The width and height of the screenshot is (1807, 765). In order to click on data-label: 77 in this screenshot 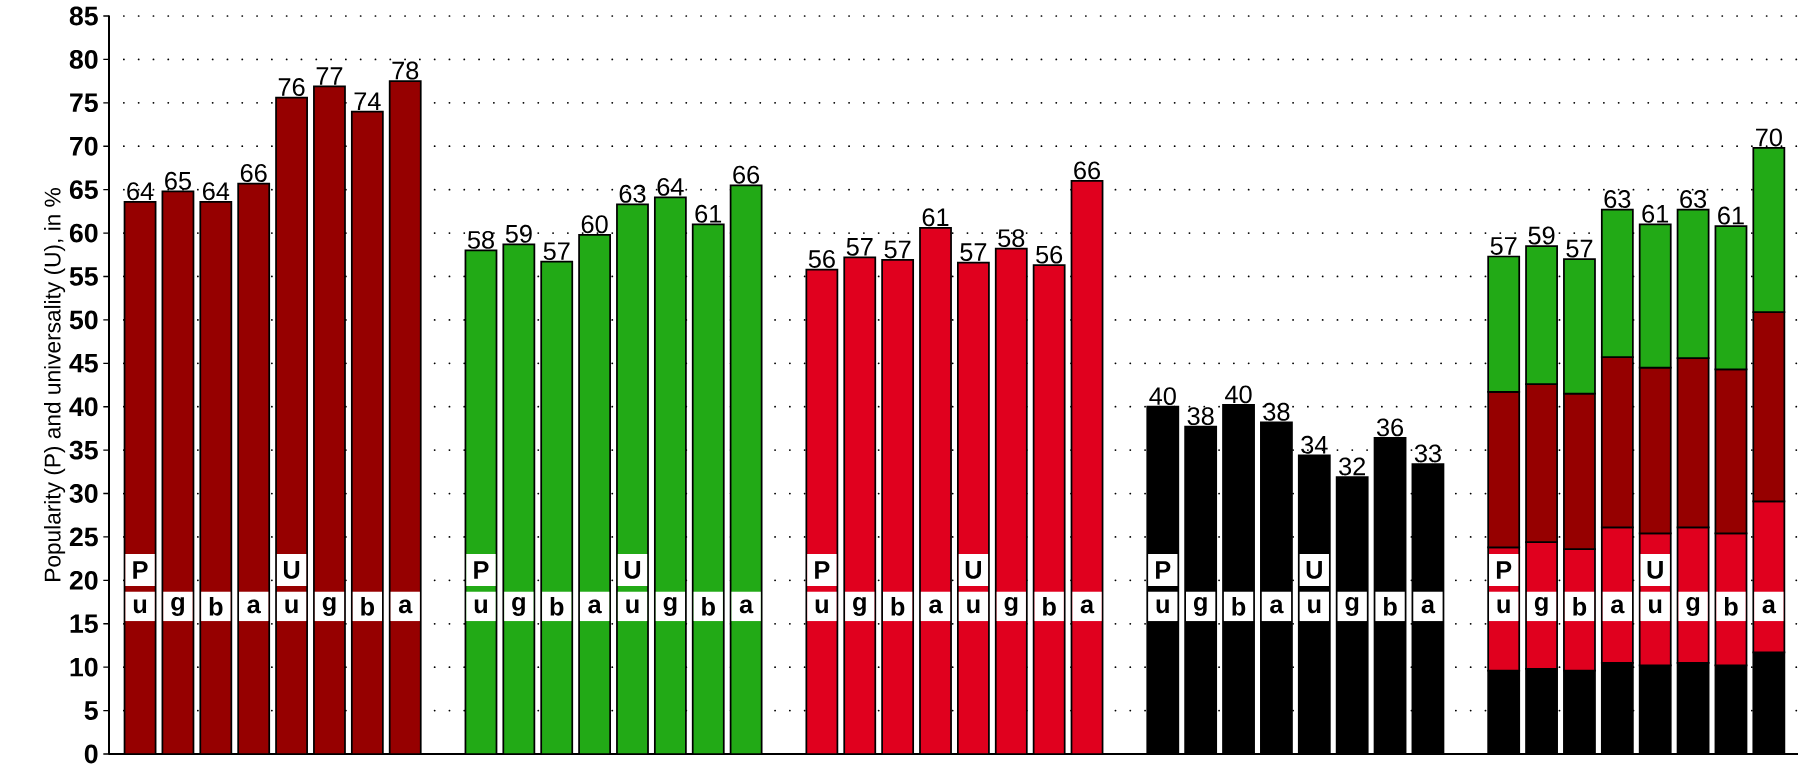, I will do `click(329, 76)`.